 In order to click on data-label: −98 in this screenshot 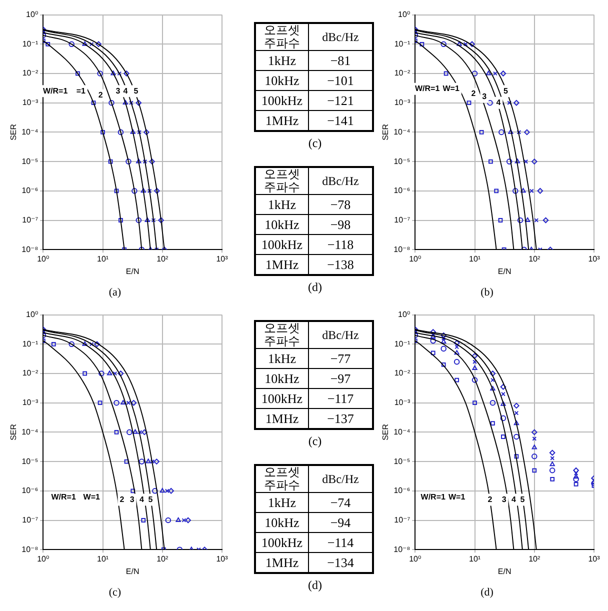, I will do `click(340, 224)`.